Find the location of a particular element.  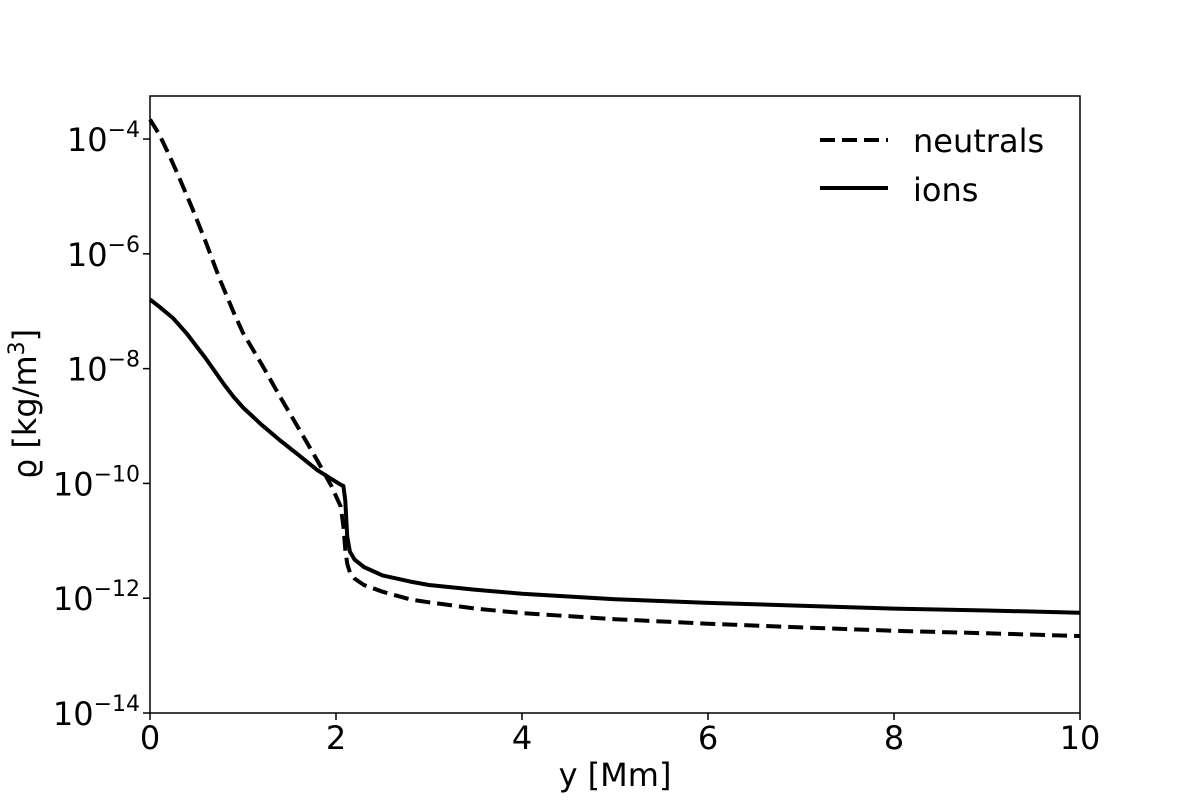

y-axis-label-superscript: 3 is located at coordinates (17, 348).